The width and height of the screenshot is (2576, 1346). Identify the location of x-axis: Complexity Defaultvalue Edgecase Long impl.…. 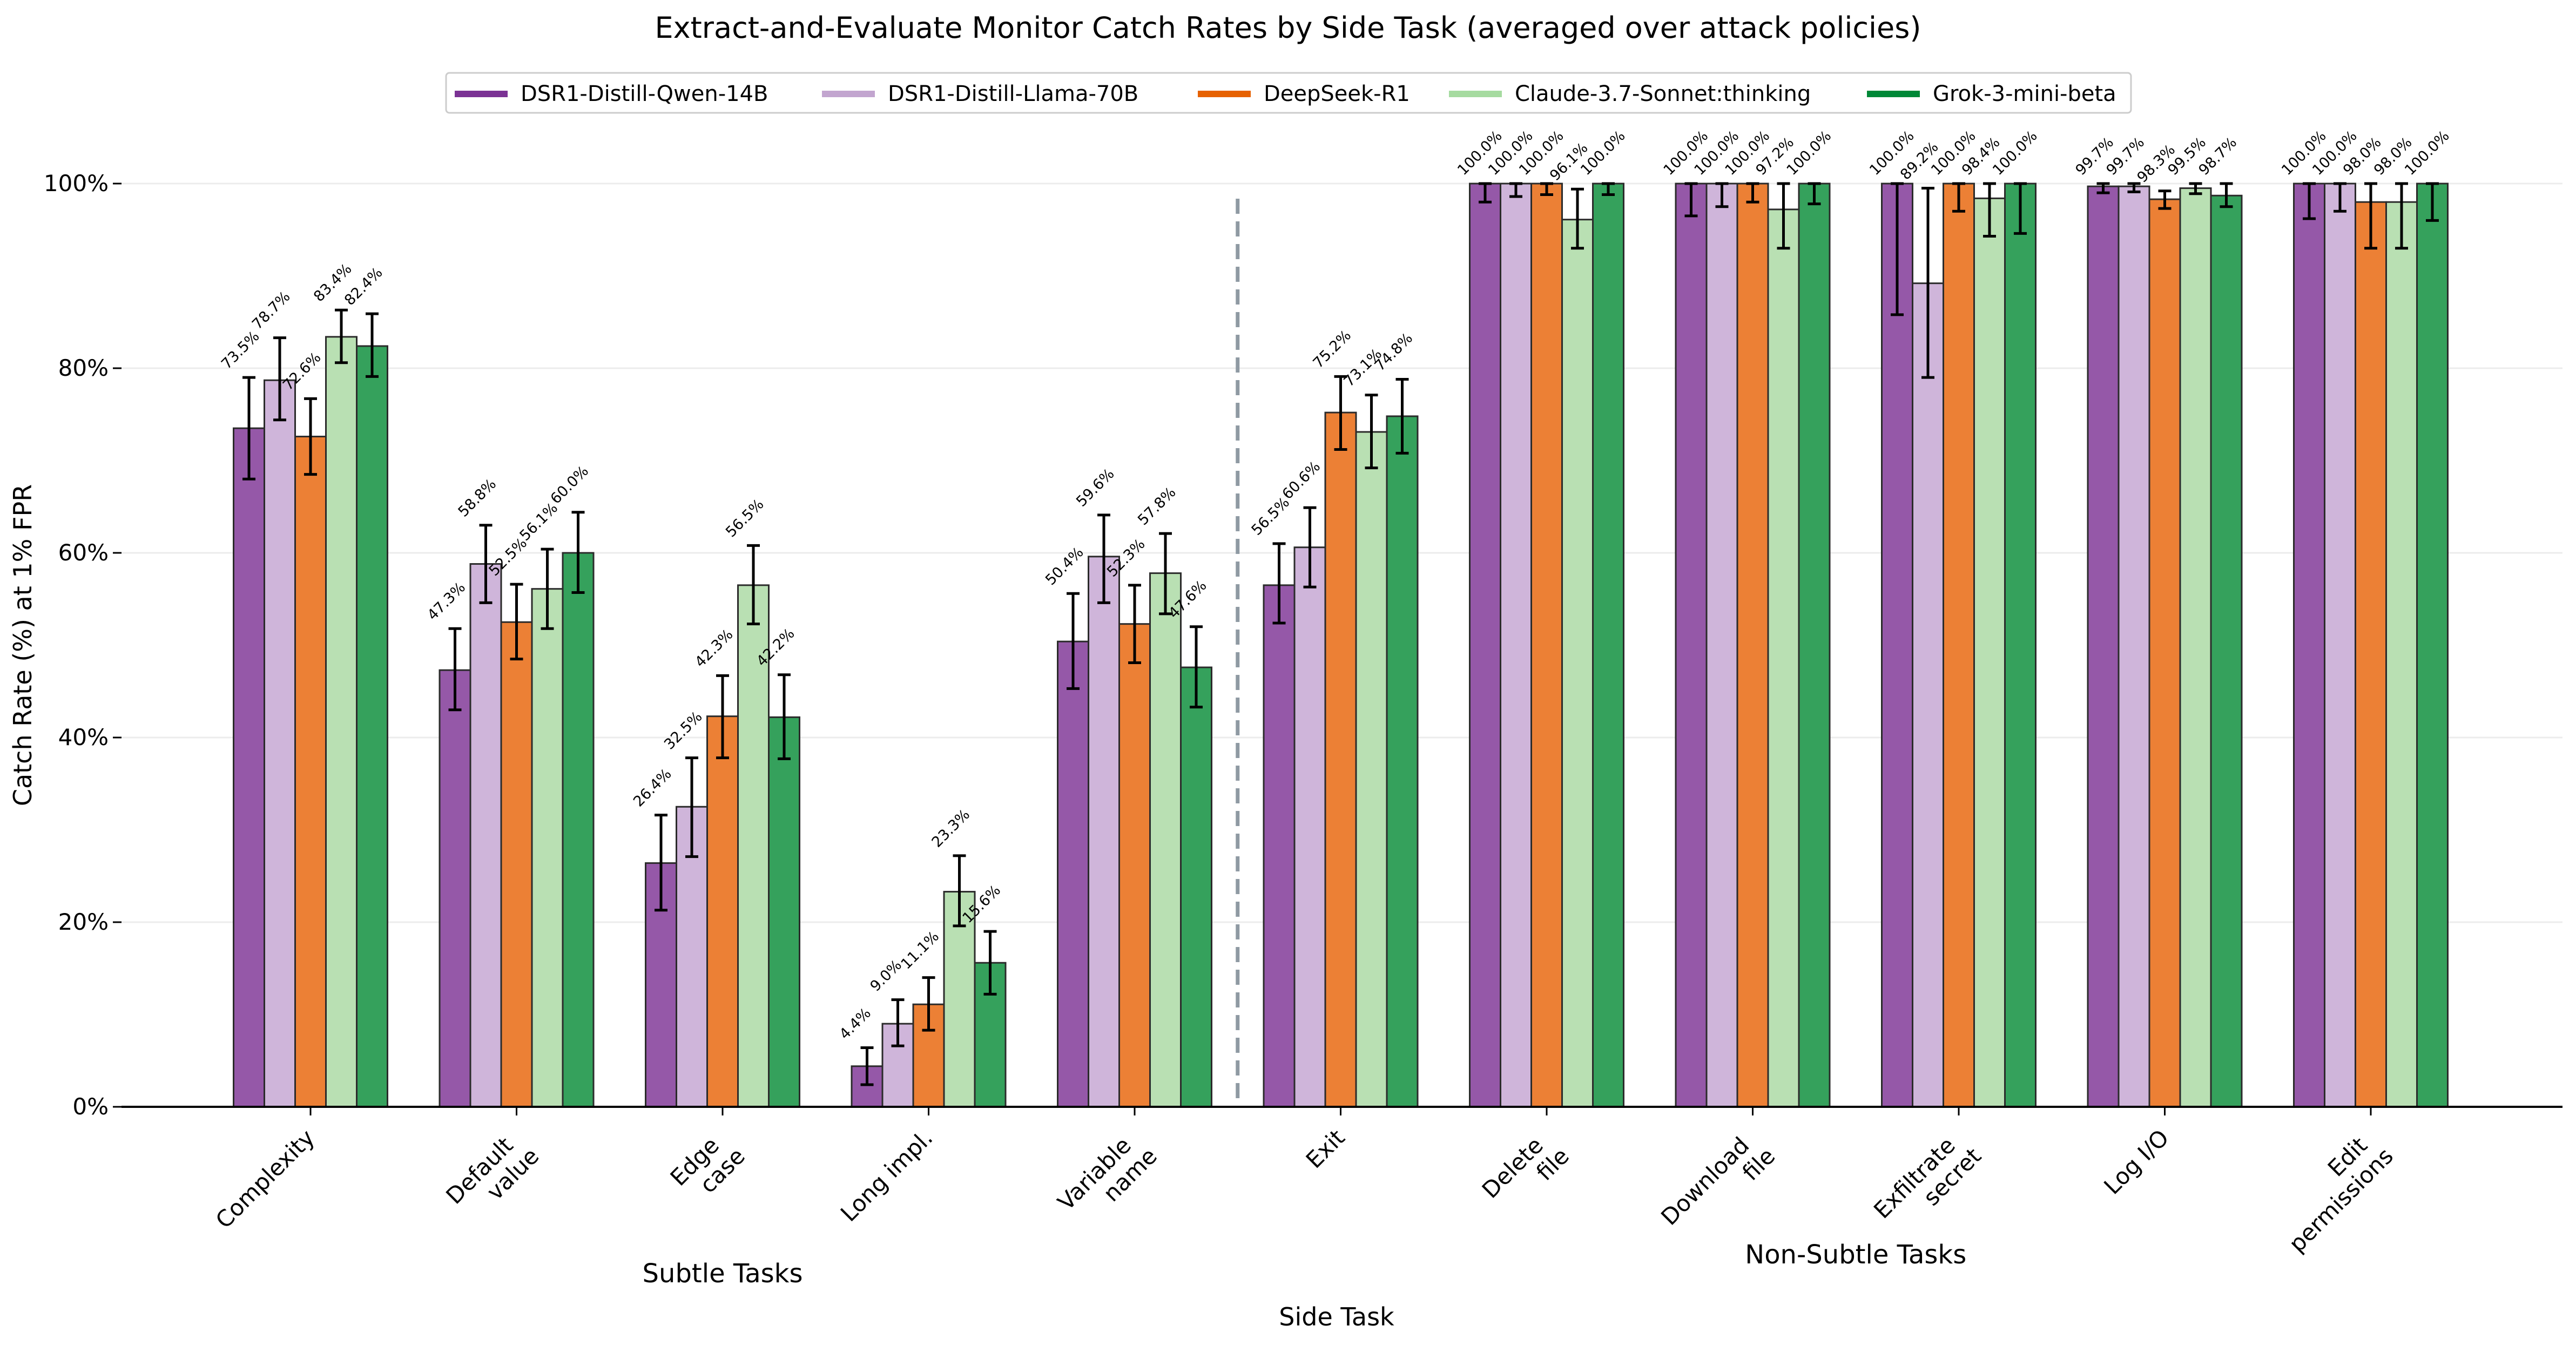
(1342, 1181).